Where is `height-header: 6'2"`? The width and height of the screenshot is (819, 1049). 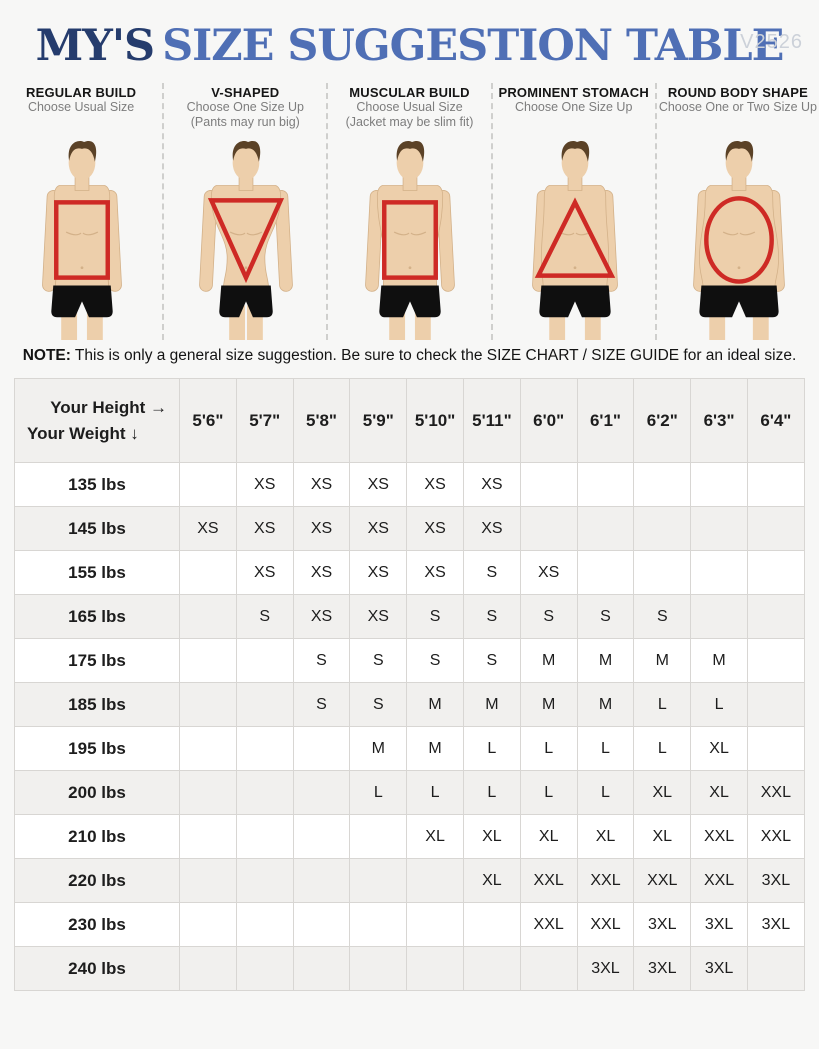 height-header: 6'2" is located at coordinates (662, 420).